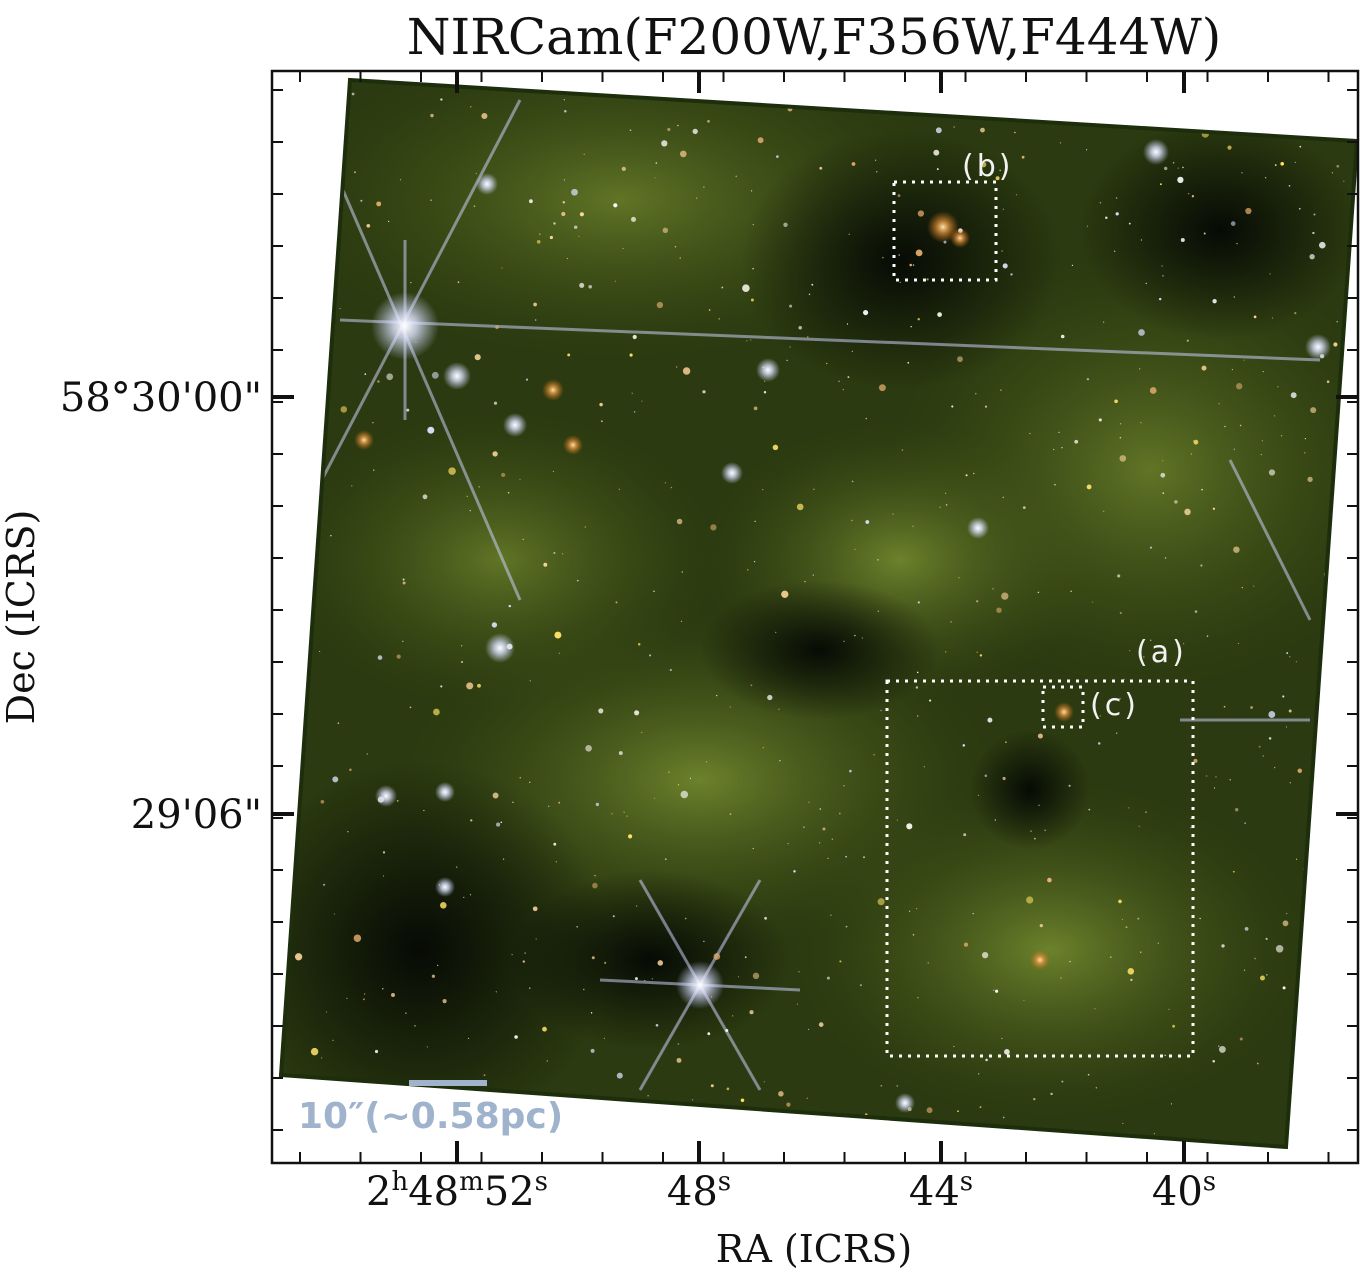 The height and width of the screenshot is (1274, 1371). What do you see at coordinates (941, 1191) in the screenshot?
I see `x-tick-label-3: 44s` at bounding box center [941, 1191].